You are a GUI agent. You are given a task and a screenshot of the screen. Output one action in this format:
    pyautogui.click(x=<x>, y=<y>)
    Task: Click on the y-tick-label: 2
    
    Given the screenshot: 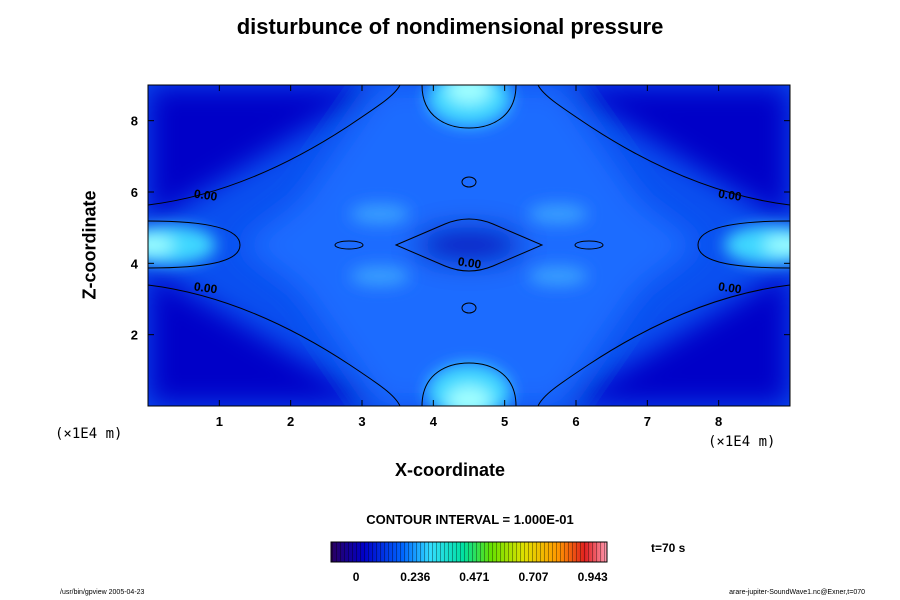 What is the action you would take?
    pyautogui.click(x=134, y=335)
    